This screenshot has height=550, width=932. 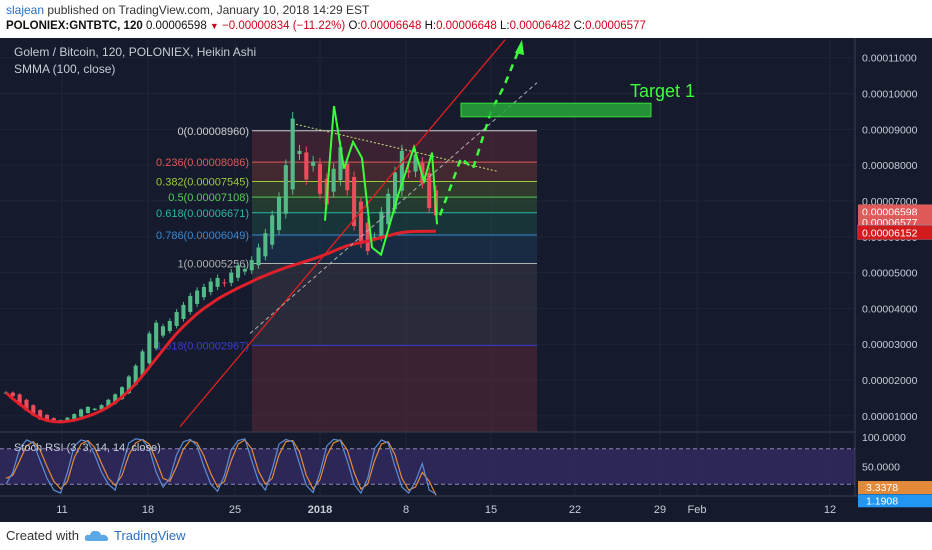 I want to click on author-link: slajean, so click(x=25, y=10).